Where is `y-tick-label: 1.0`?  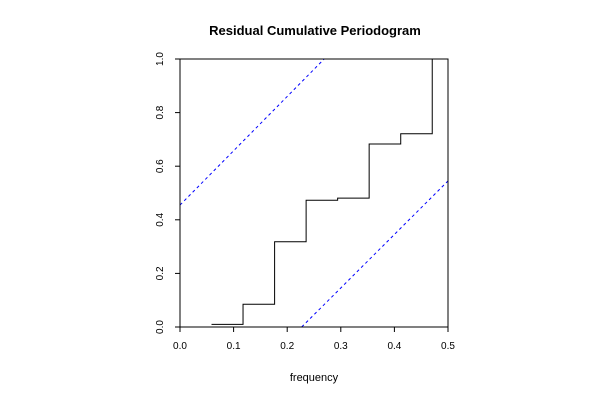 y-tick-label: 1.0 is located at coordinates (160, 59).